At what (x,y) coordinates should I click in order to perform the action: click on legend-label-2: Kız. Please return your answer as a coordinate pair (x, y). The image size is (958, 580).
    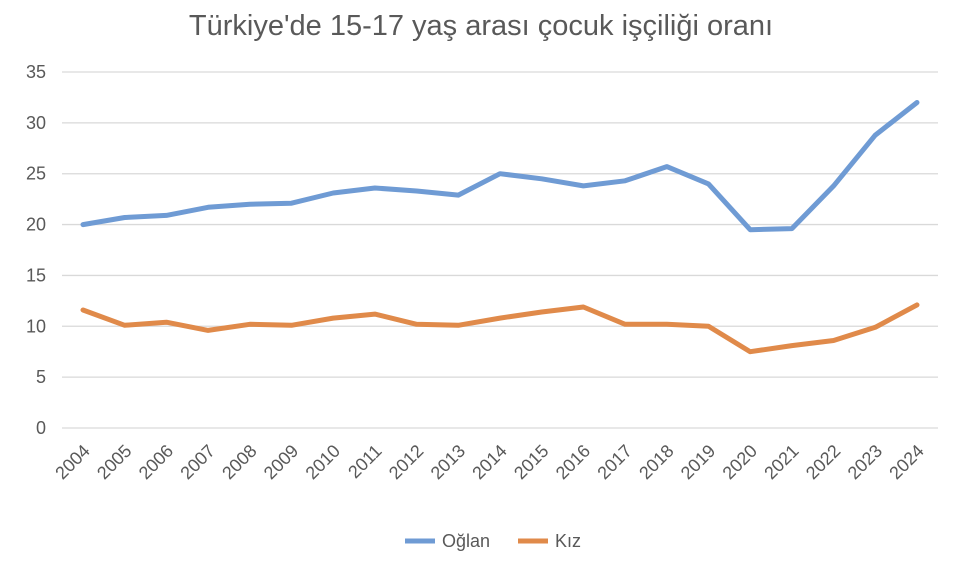
    Looking at the image, I should click on (568, 541).